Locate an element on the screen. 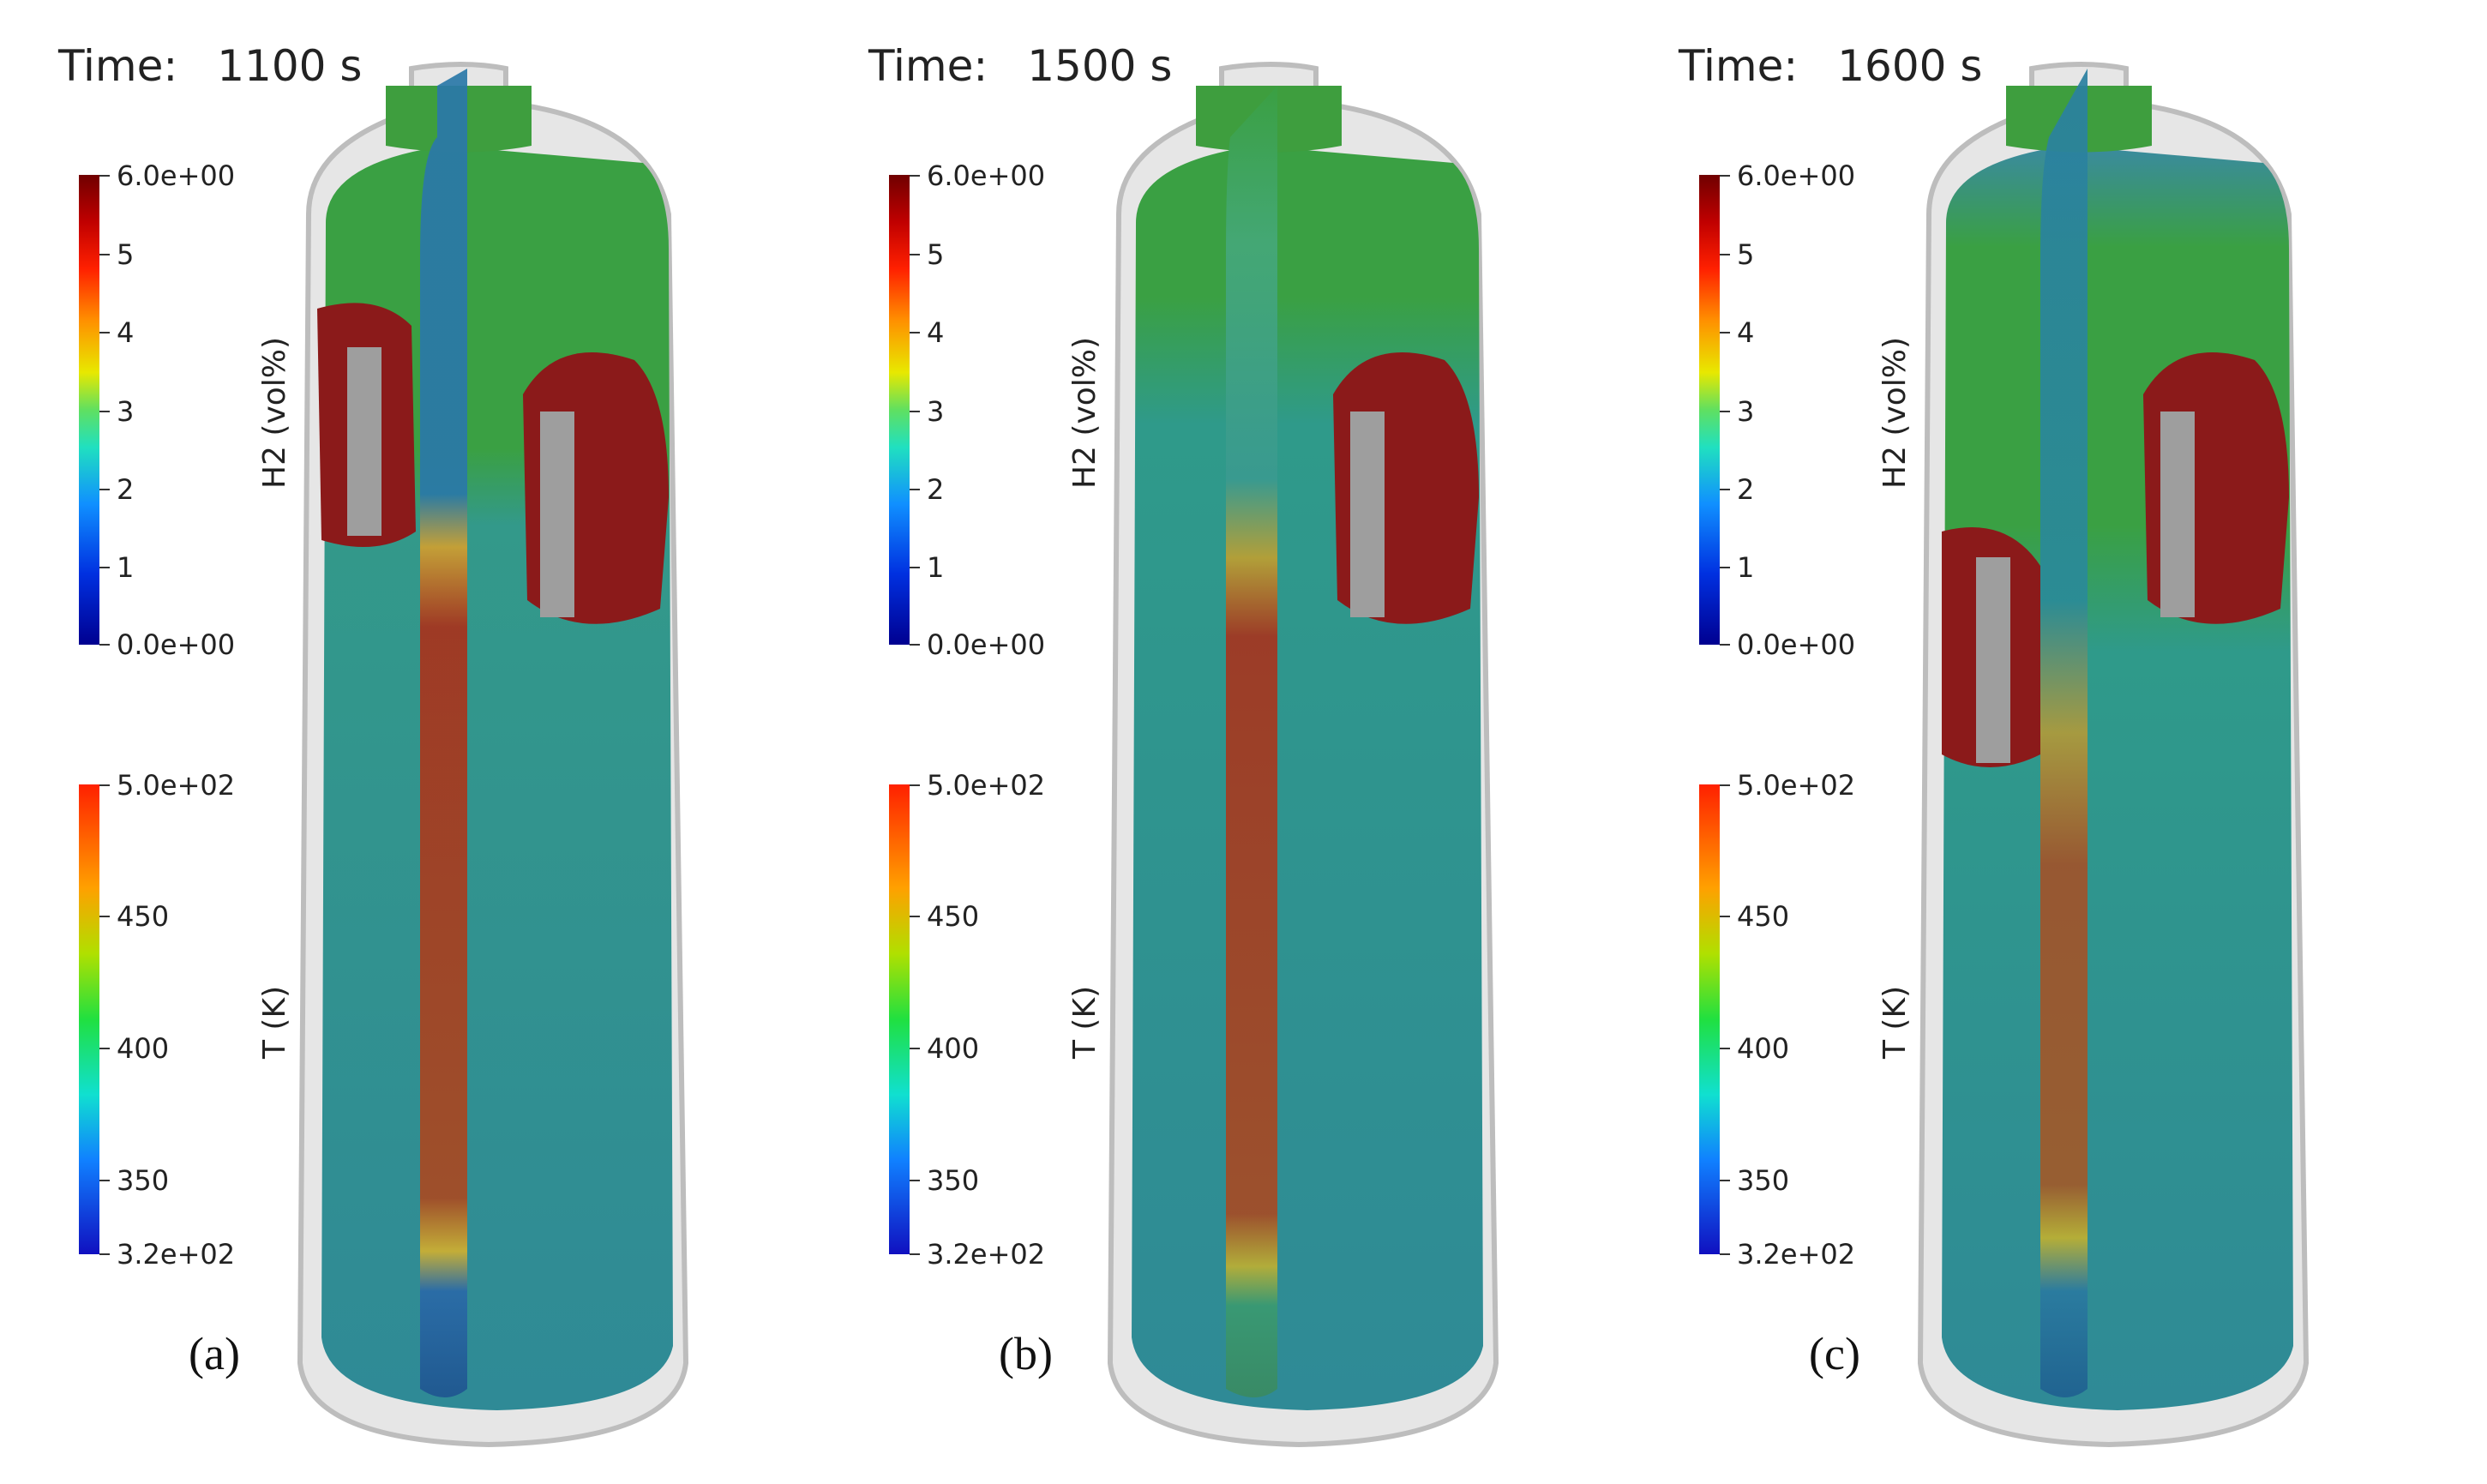  panel-label: (c) is located at coordinates (1835, 1353).